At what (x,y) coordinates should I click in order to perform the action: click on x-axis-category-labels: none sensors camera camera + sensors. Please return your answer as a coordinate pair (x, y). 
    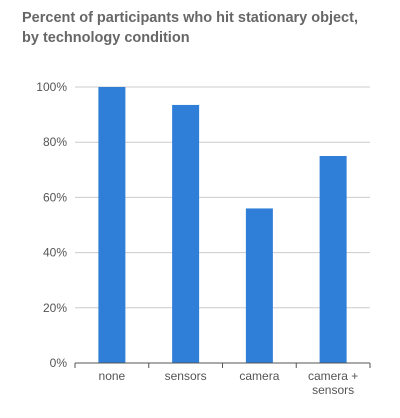
    Looking at the image, I should click on (229, 383).